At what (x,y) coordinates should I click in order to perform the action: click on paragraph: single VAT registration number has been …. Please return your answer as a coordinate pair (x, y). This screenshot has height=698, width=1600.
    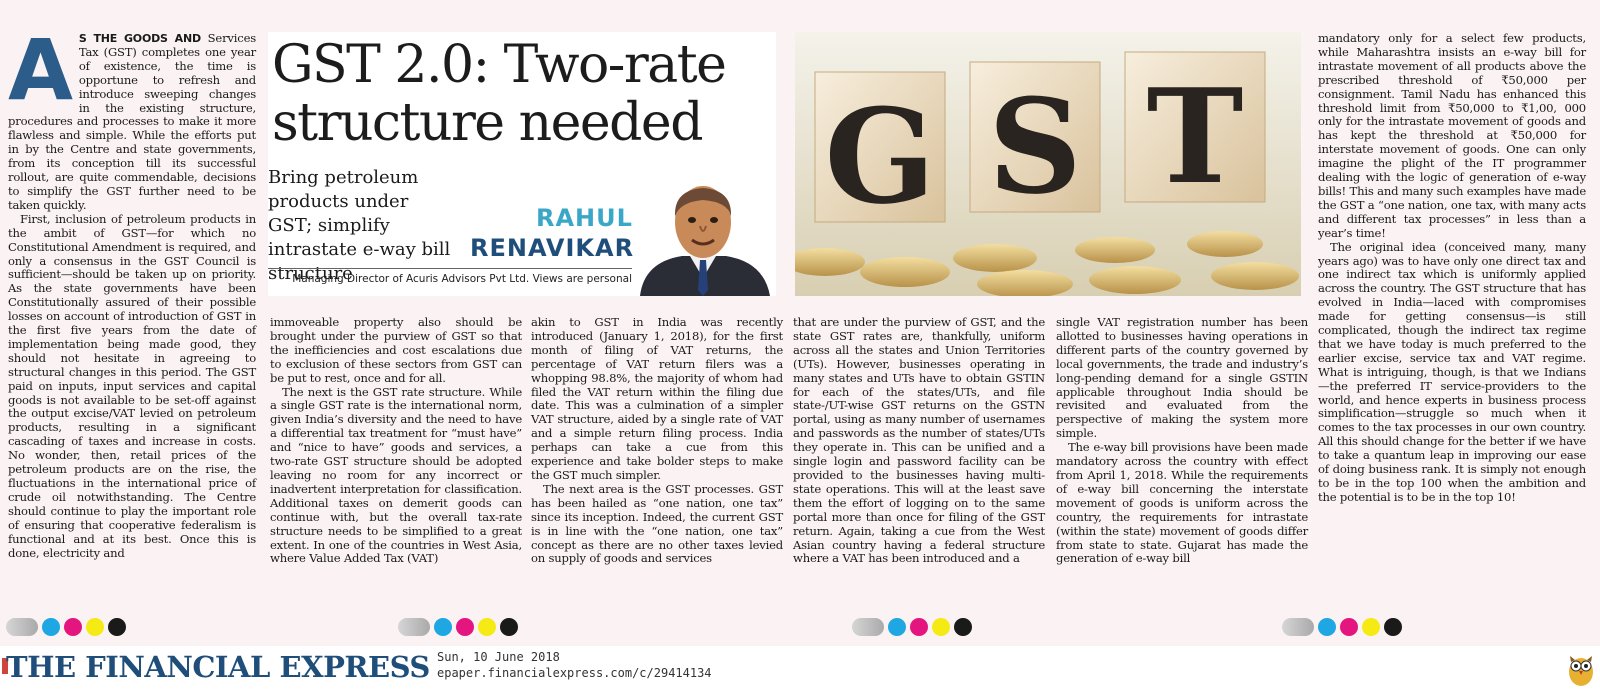
    Looking at the image, I should click on (1182, 378).